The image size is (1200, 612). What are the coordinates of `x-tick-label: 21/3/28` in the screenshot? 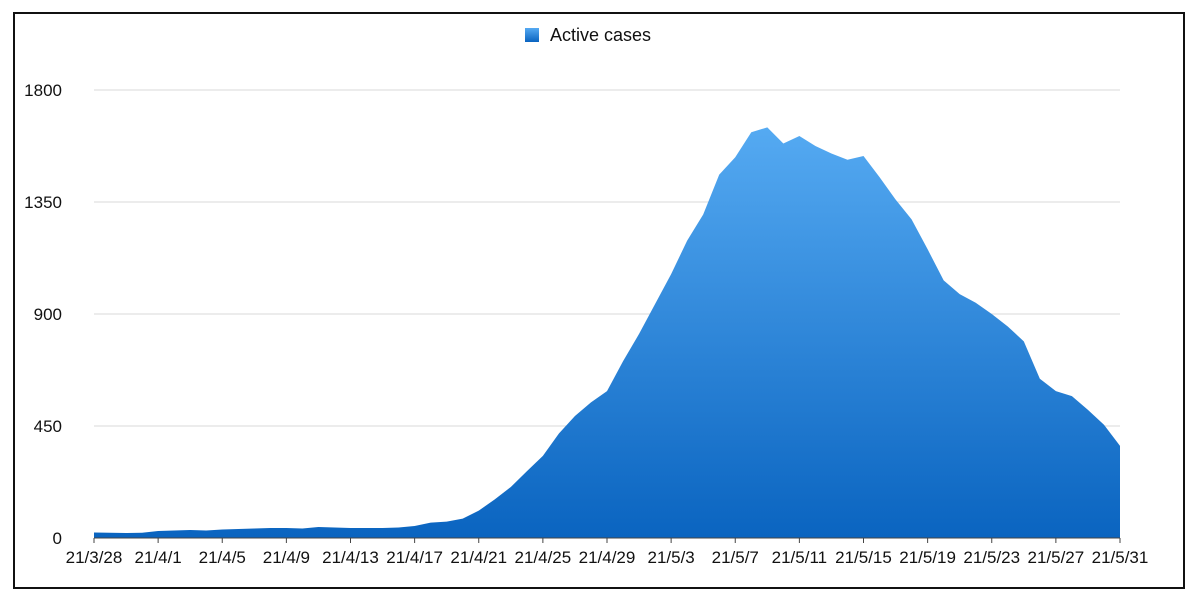 It's located at (94, 557).